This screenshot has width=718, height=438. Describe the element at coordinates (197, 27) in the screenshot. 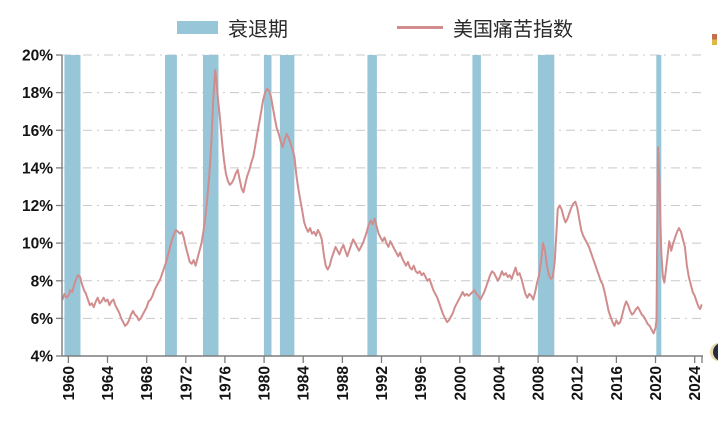

I see `recession-band-swatch` at that location.